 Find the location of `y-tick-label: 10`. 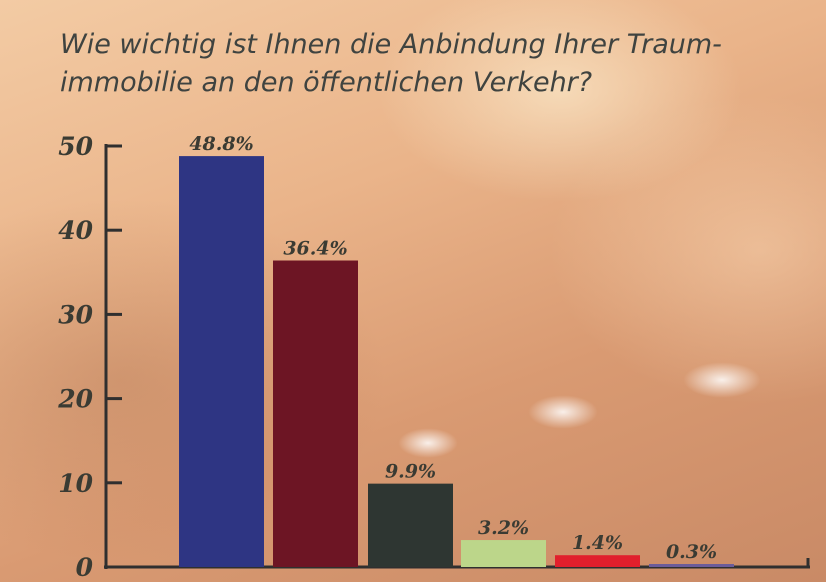

y-tick-label: 10 is located at coordinates (75, 483).